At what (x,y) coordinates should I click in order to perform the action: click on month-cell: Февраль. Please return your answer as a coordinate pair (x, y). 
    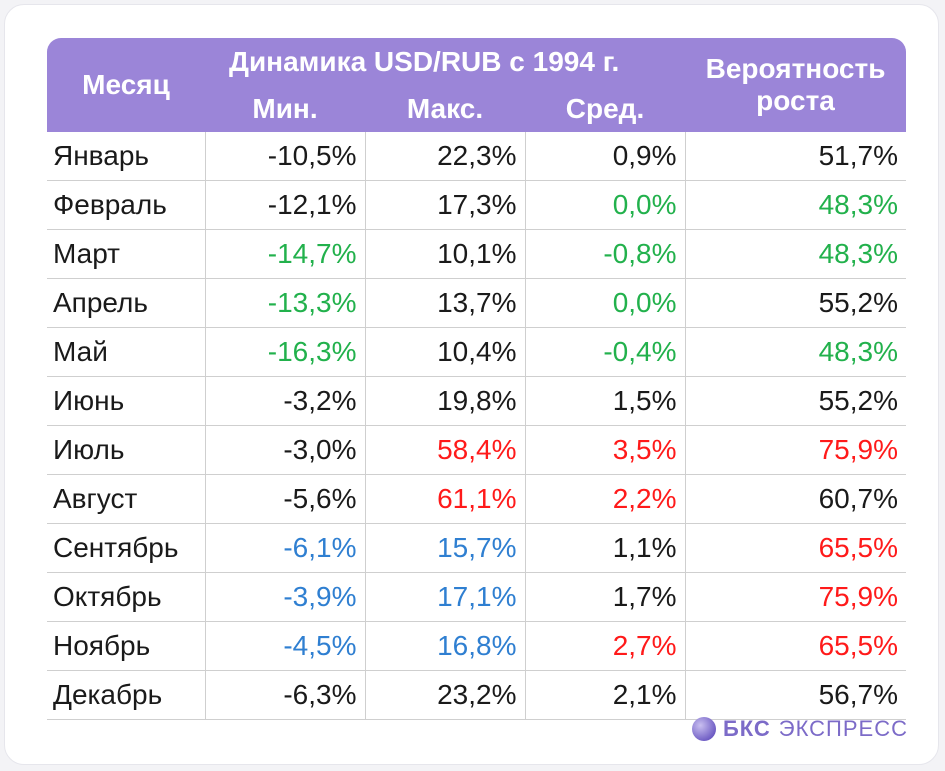
    Looking at the image, I should click on (126, 205).